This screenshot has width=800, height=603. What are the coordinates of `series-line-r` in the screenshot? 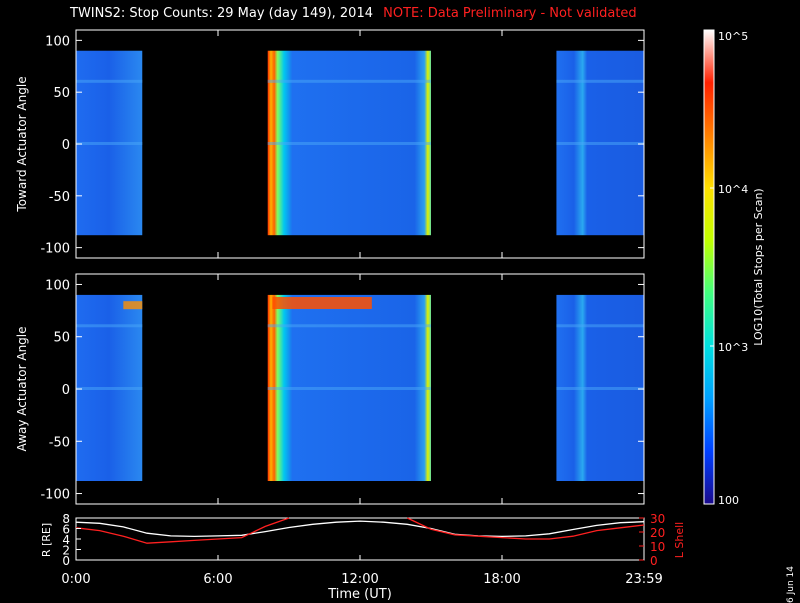 It's located at (360, 529).